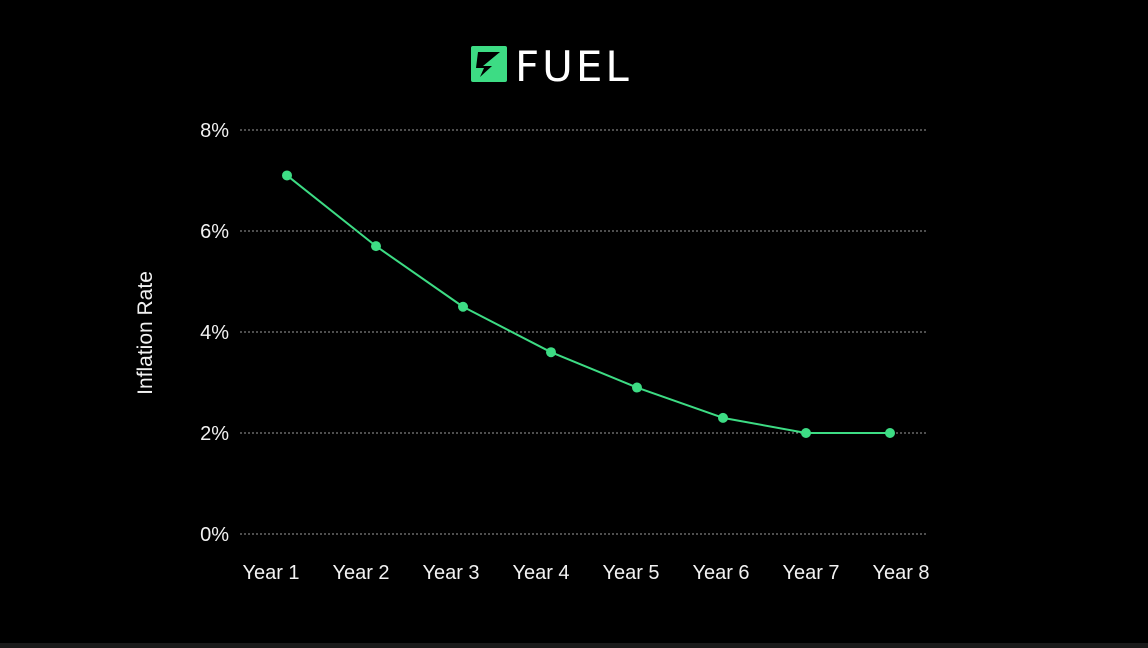 This screenshot has height=648, width=1148. I want to click on y-tick-labels: 0% 2% 4% 6% 8%, so click(214, 333).